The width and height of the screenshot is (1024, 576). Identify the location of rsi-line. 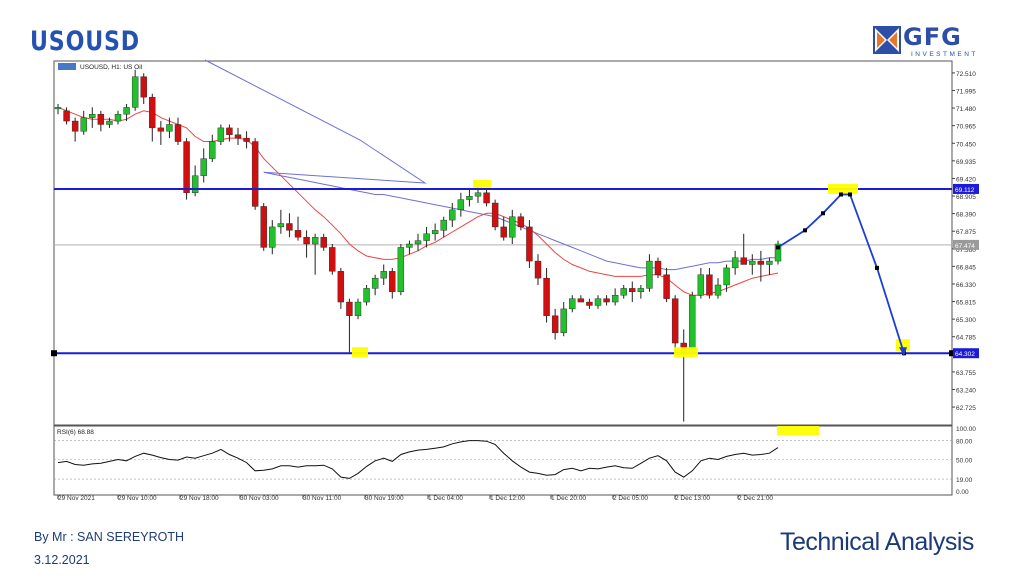
(418, 459).